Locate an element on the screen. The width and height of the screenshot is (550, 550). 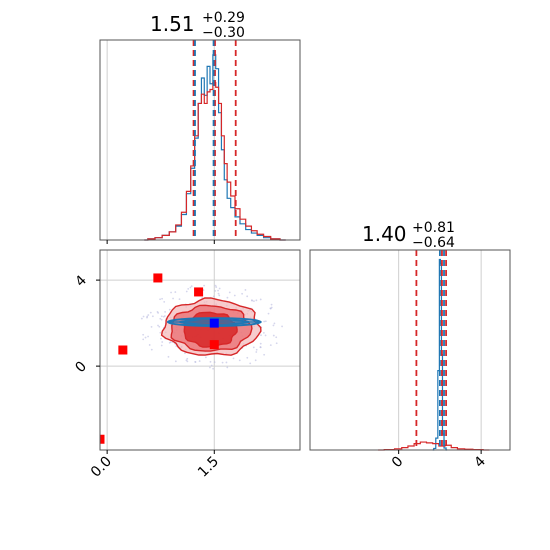
x-title-minus: −0.30 is located at coordinates (223, 33).